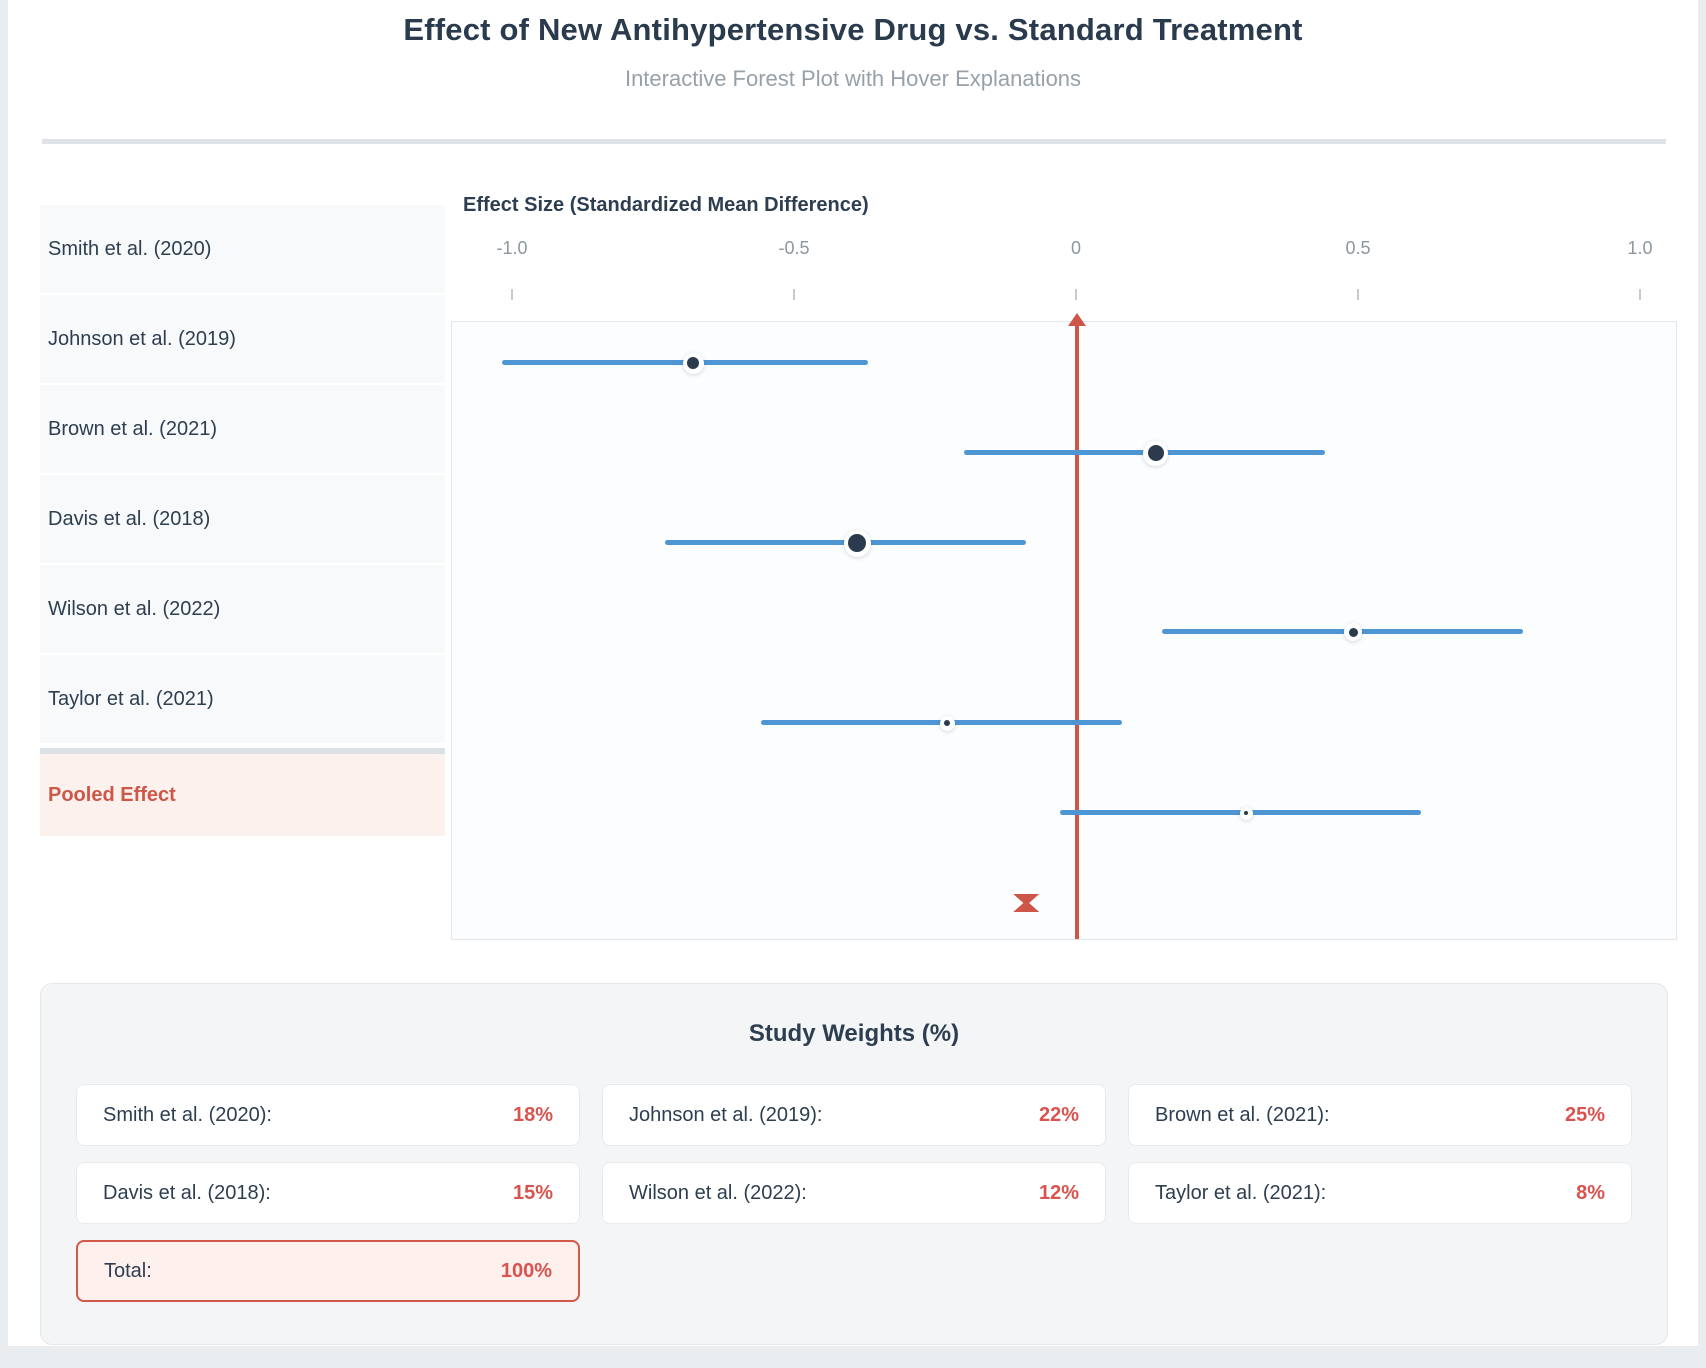 The image size is (1706, 1368). Describe the element at coordinates (242, 795) in the screenshot. I see `sidebar-item-pooled: Pooled Effect` at that location.